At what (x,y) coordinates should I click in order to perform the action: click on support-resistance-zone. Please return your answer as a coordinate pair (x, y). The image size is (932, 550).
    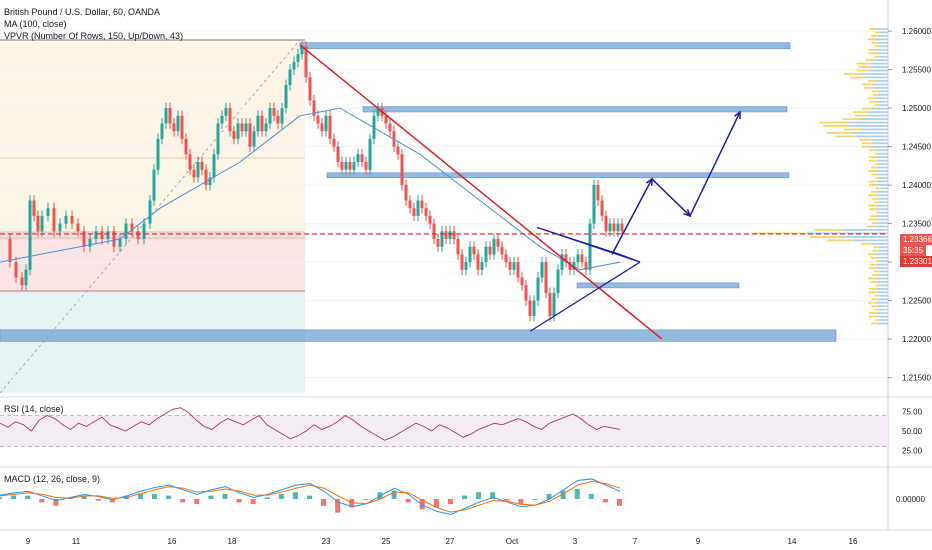
    Looking at the image, I should click on (418, 335).